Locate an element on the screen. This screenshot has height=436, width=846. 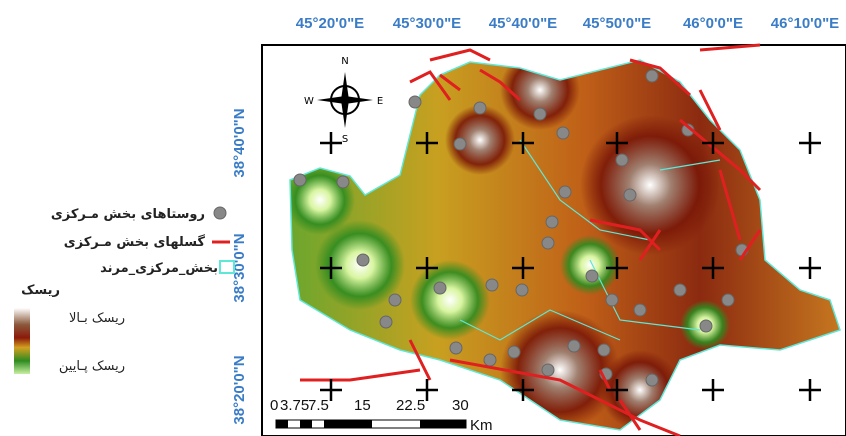
legend-boundary: بخش_مرکزی_مرند is located at coordinates (159, 268).